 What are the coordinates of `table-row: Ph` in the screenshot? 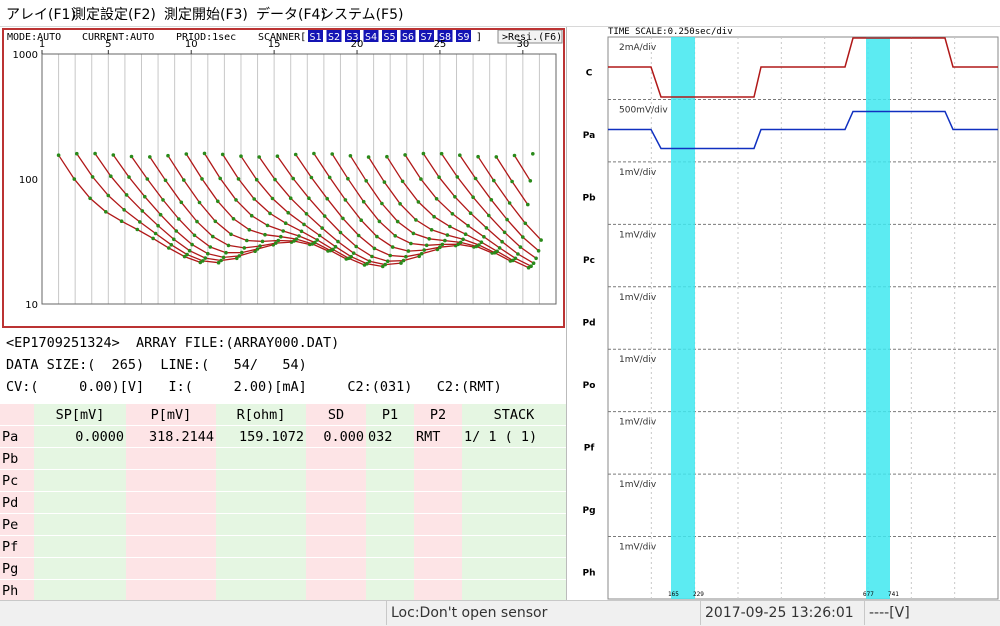 It's located at (283, 590).